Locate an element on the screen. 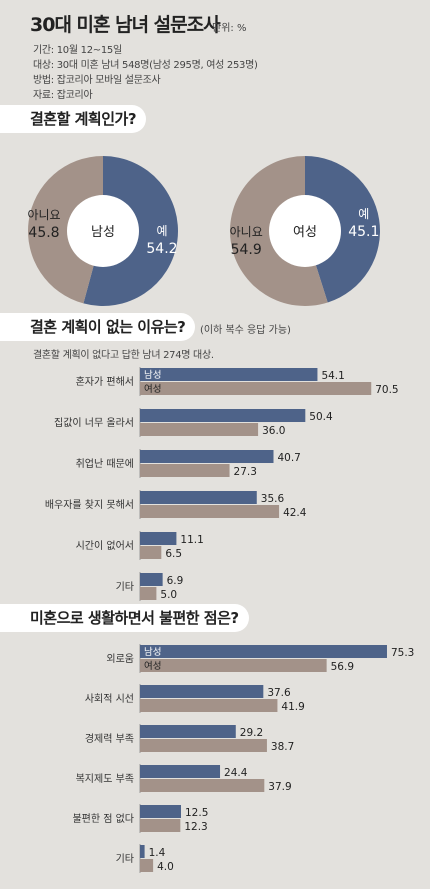 This screenshot has height=889, width=430. category-label: 시간이 없어서 is located at coordinates (105, 545).